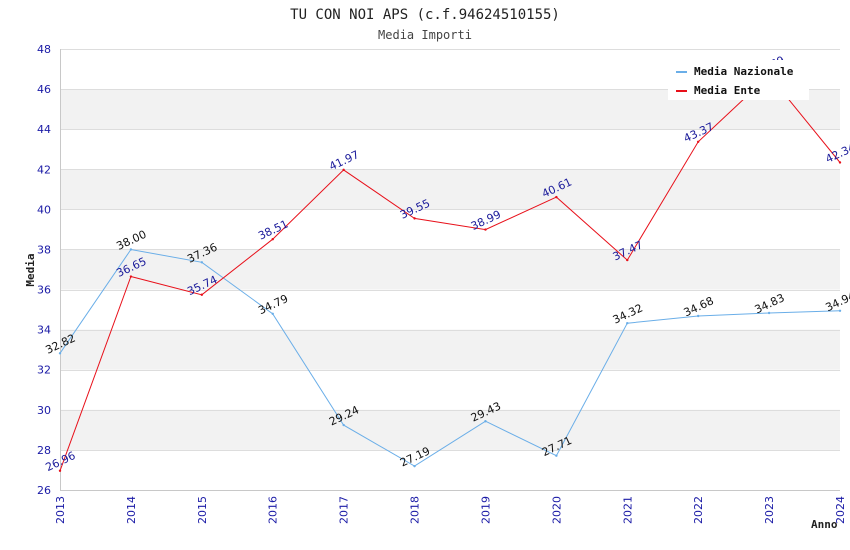 The width and height of the screenshot is (850, 550). What do you see at coordinates (485, 510) in the screenshot?
I see `x-tick-label: 2019` at bounding box center [485, 510].